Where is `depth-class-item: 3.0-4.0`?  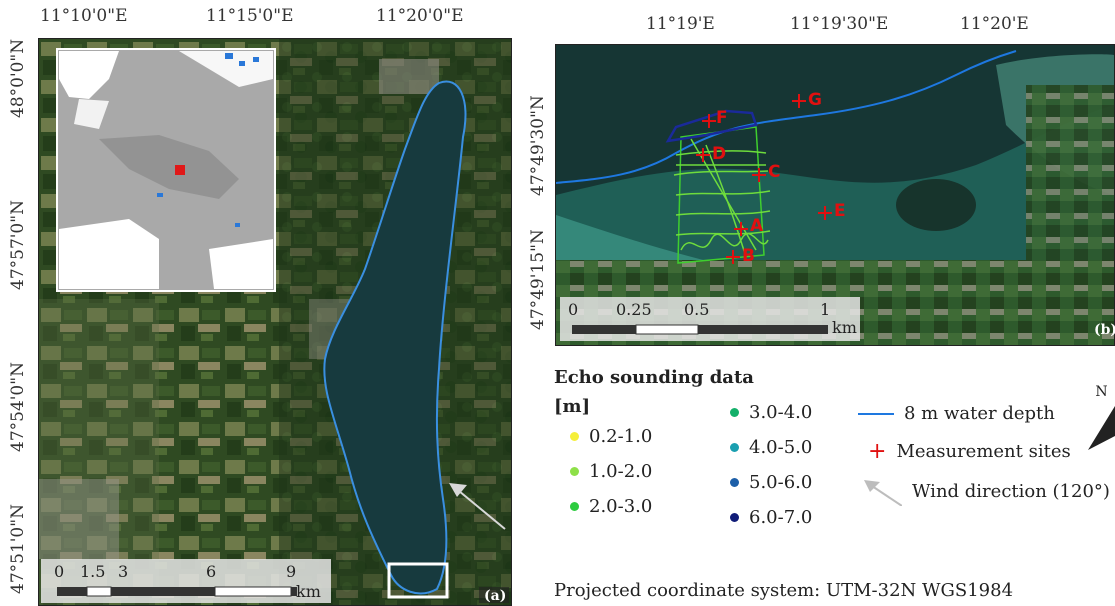 depth-class-item: 3.0-4.0 is located at coordinates (771, 412).